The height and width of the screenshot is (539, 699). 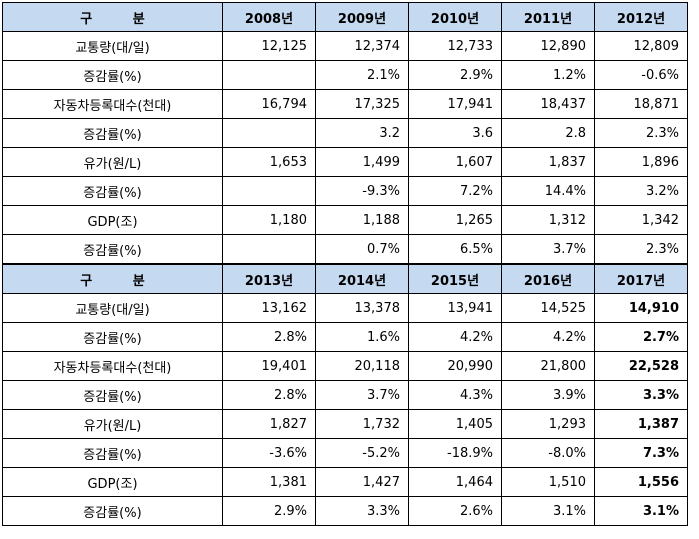 I want to click on value-cell: 3.9%, so click(x=548, y=395).